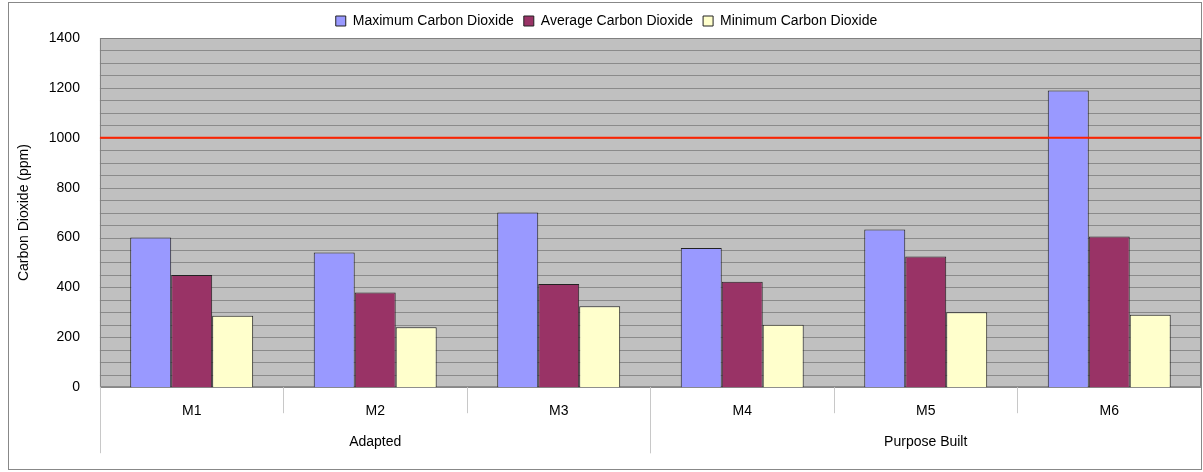 This screenshot has width=1203, height=472. I want to click on y-tick-label: 800, so click(68, 186).